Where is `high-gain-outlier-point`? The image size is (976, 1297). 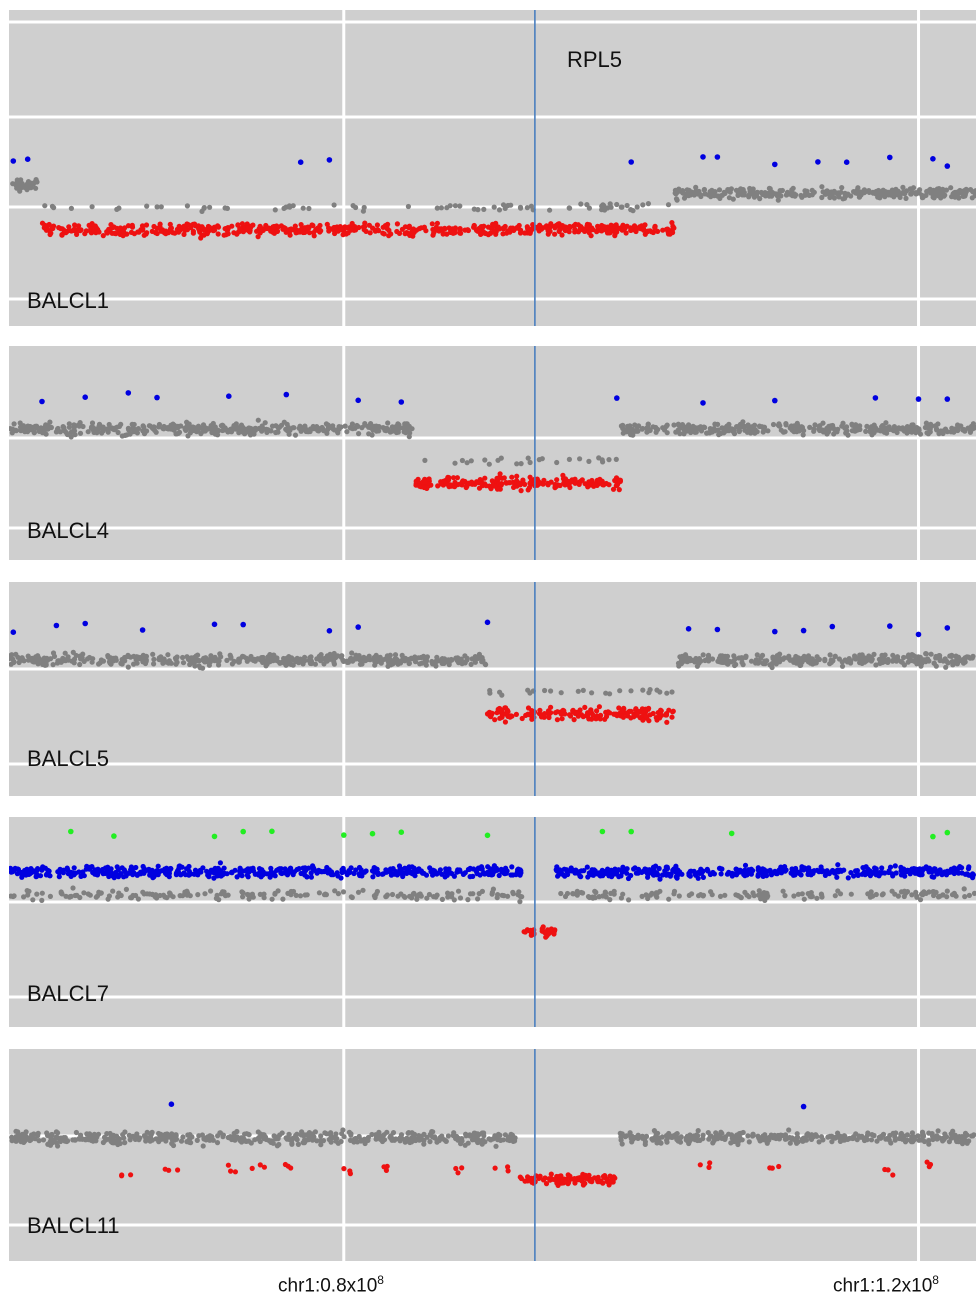
high-gain-outlier-point is located at coordinates (488, 836).